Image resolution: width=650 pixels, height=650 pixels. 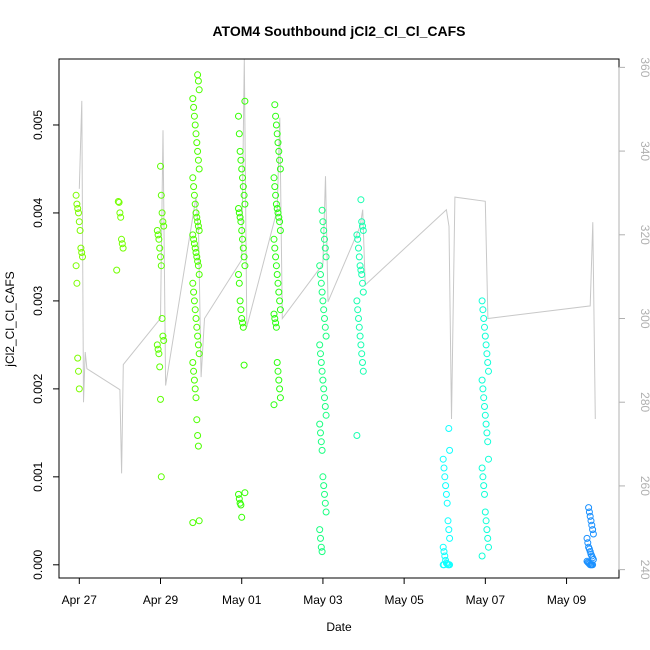 What do you see at coordinates (644, 235) in the screenshot?
I see `right-y-tick-label: 320` at bounding box center [644, 235].